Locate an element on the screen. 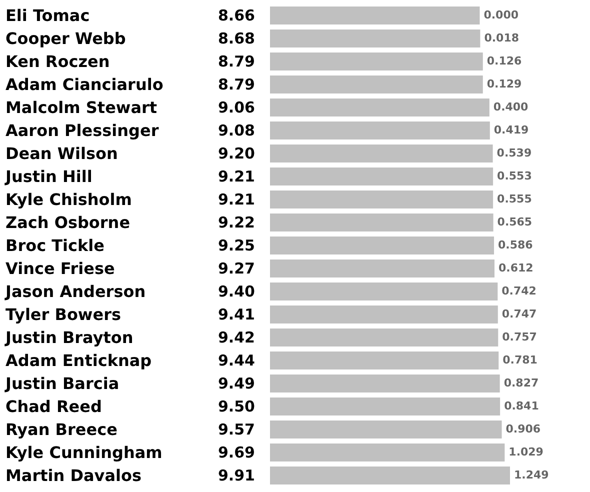 The height and width of the screenshot is (492, 590). annotation: 1.029 is located at coordinates (526, 452).